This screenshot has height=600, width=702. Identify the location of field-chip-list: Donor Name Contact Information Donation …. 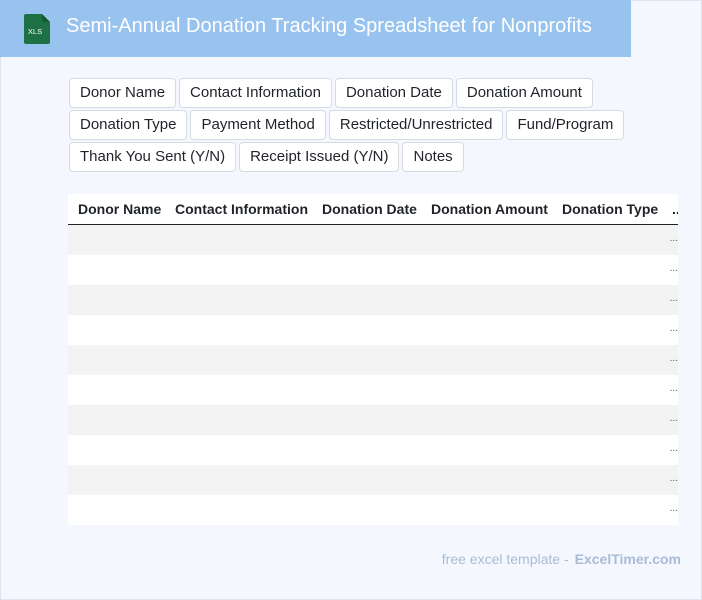
(349, 126).